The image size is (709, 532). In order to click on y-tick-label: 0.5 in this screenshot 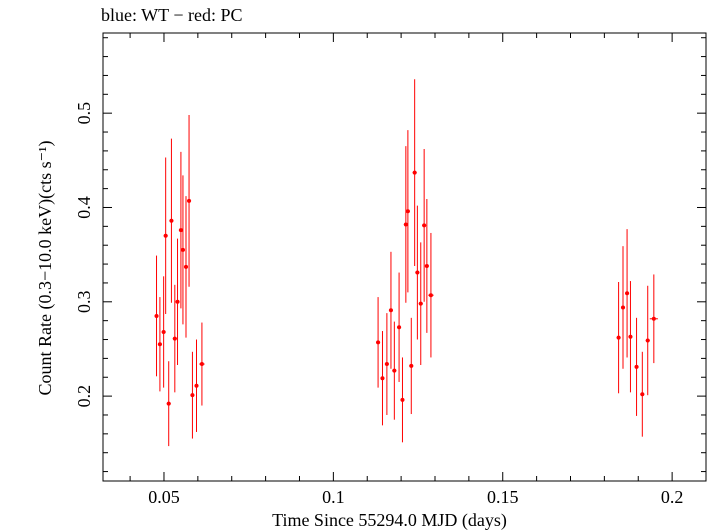, I will do `click(84, 113)`.